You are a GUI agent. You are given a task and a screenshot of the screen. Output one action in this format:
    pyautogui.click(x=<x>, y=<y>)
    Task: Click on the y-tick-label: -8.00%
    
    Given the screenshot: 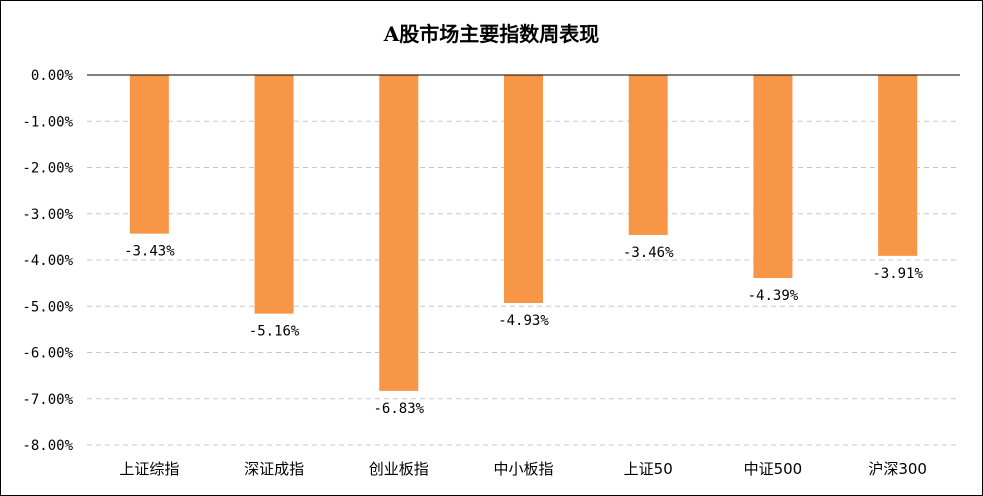 What is the action you would take?
    pyautogui.click(x=47, y=446)
    